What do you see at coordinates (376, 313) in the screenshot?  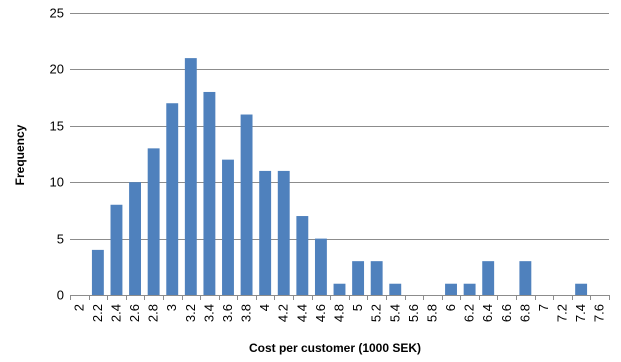 I see `x-tick-label: 5.2` at bounding box center [376, 313].